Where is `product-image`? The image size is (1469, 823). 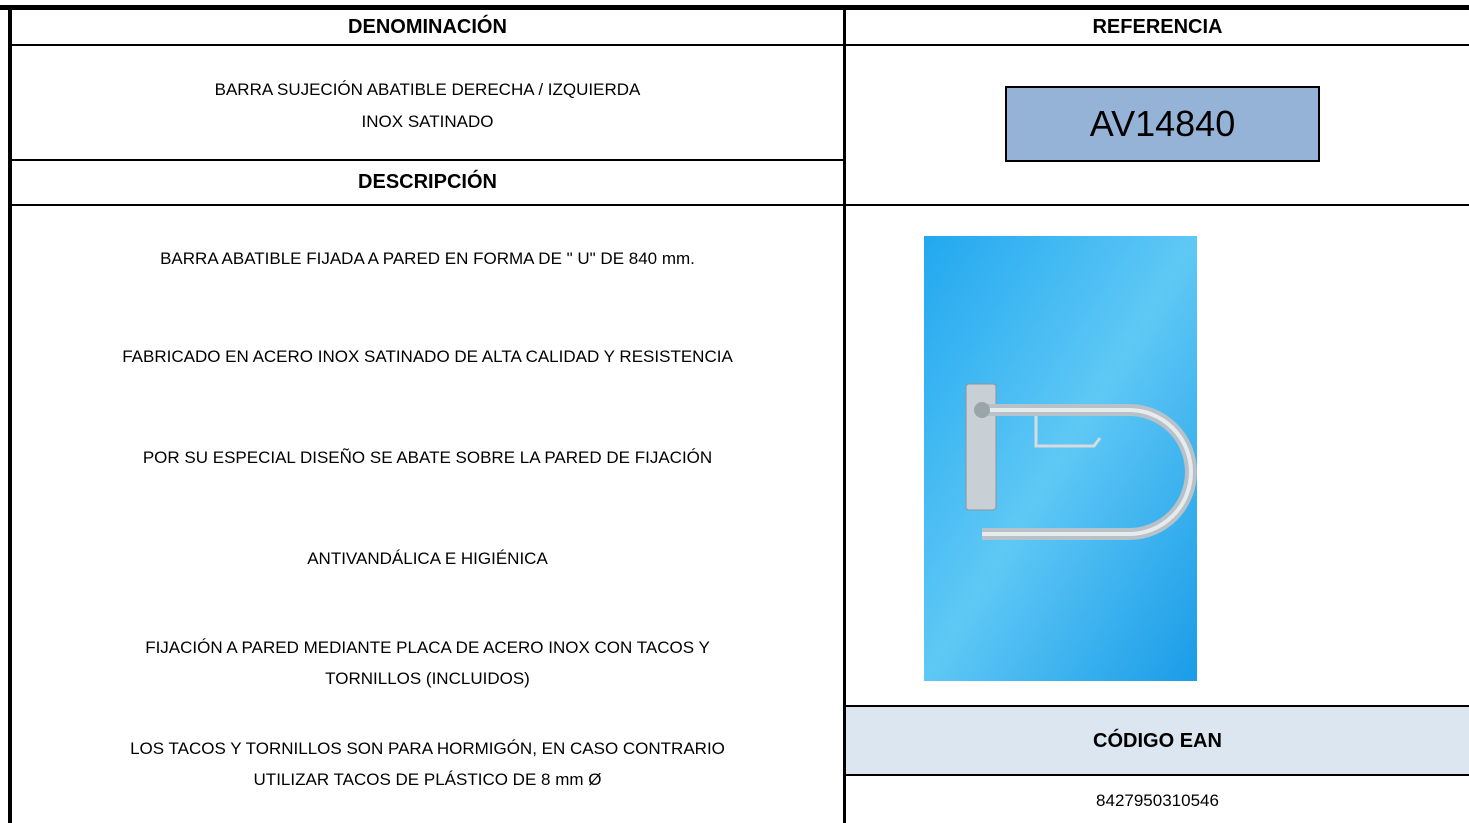
product-image is located at coordinates (1060, 458).